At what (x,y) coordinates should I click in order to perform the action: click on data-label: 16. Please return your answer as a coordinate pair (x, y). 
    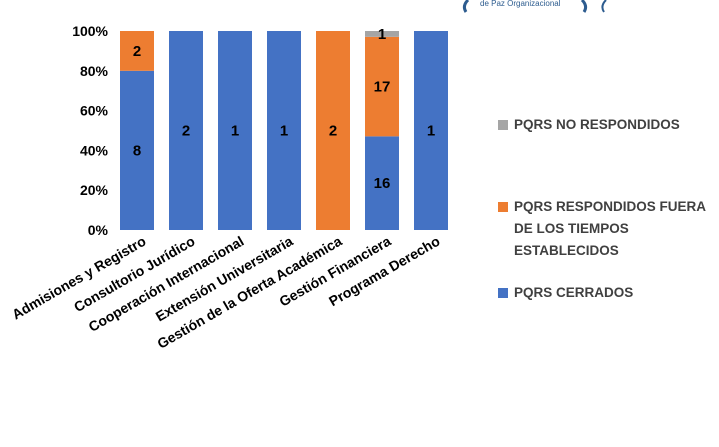
    Looking at the image, I should click on (382, 183).